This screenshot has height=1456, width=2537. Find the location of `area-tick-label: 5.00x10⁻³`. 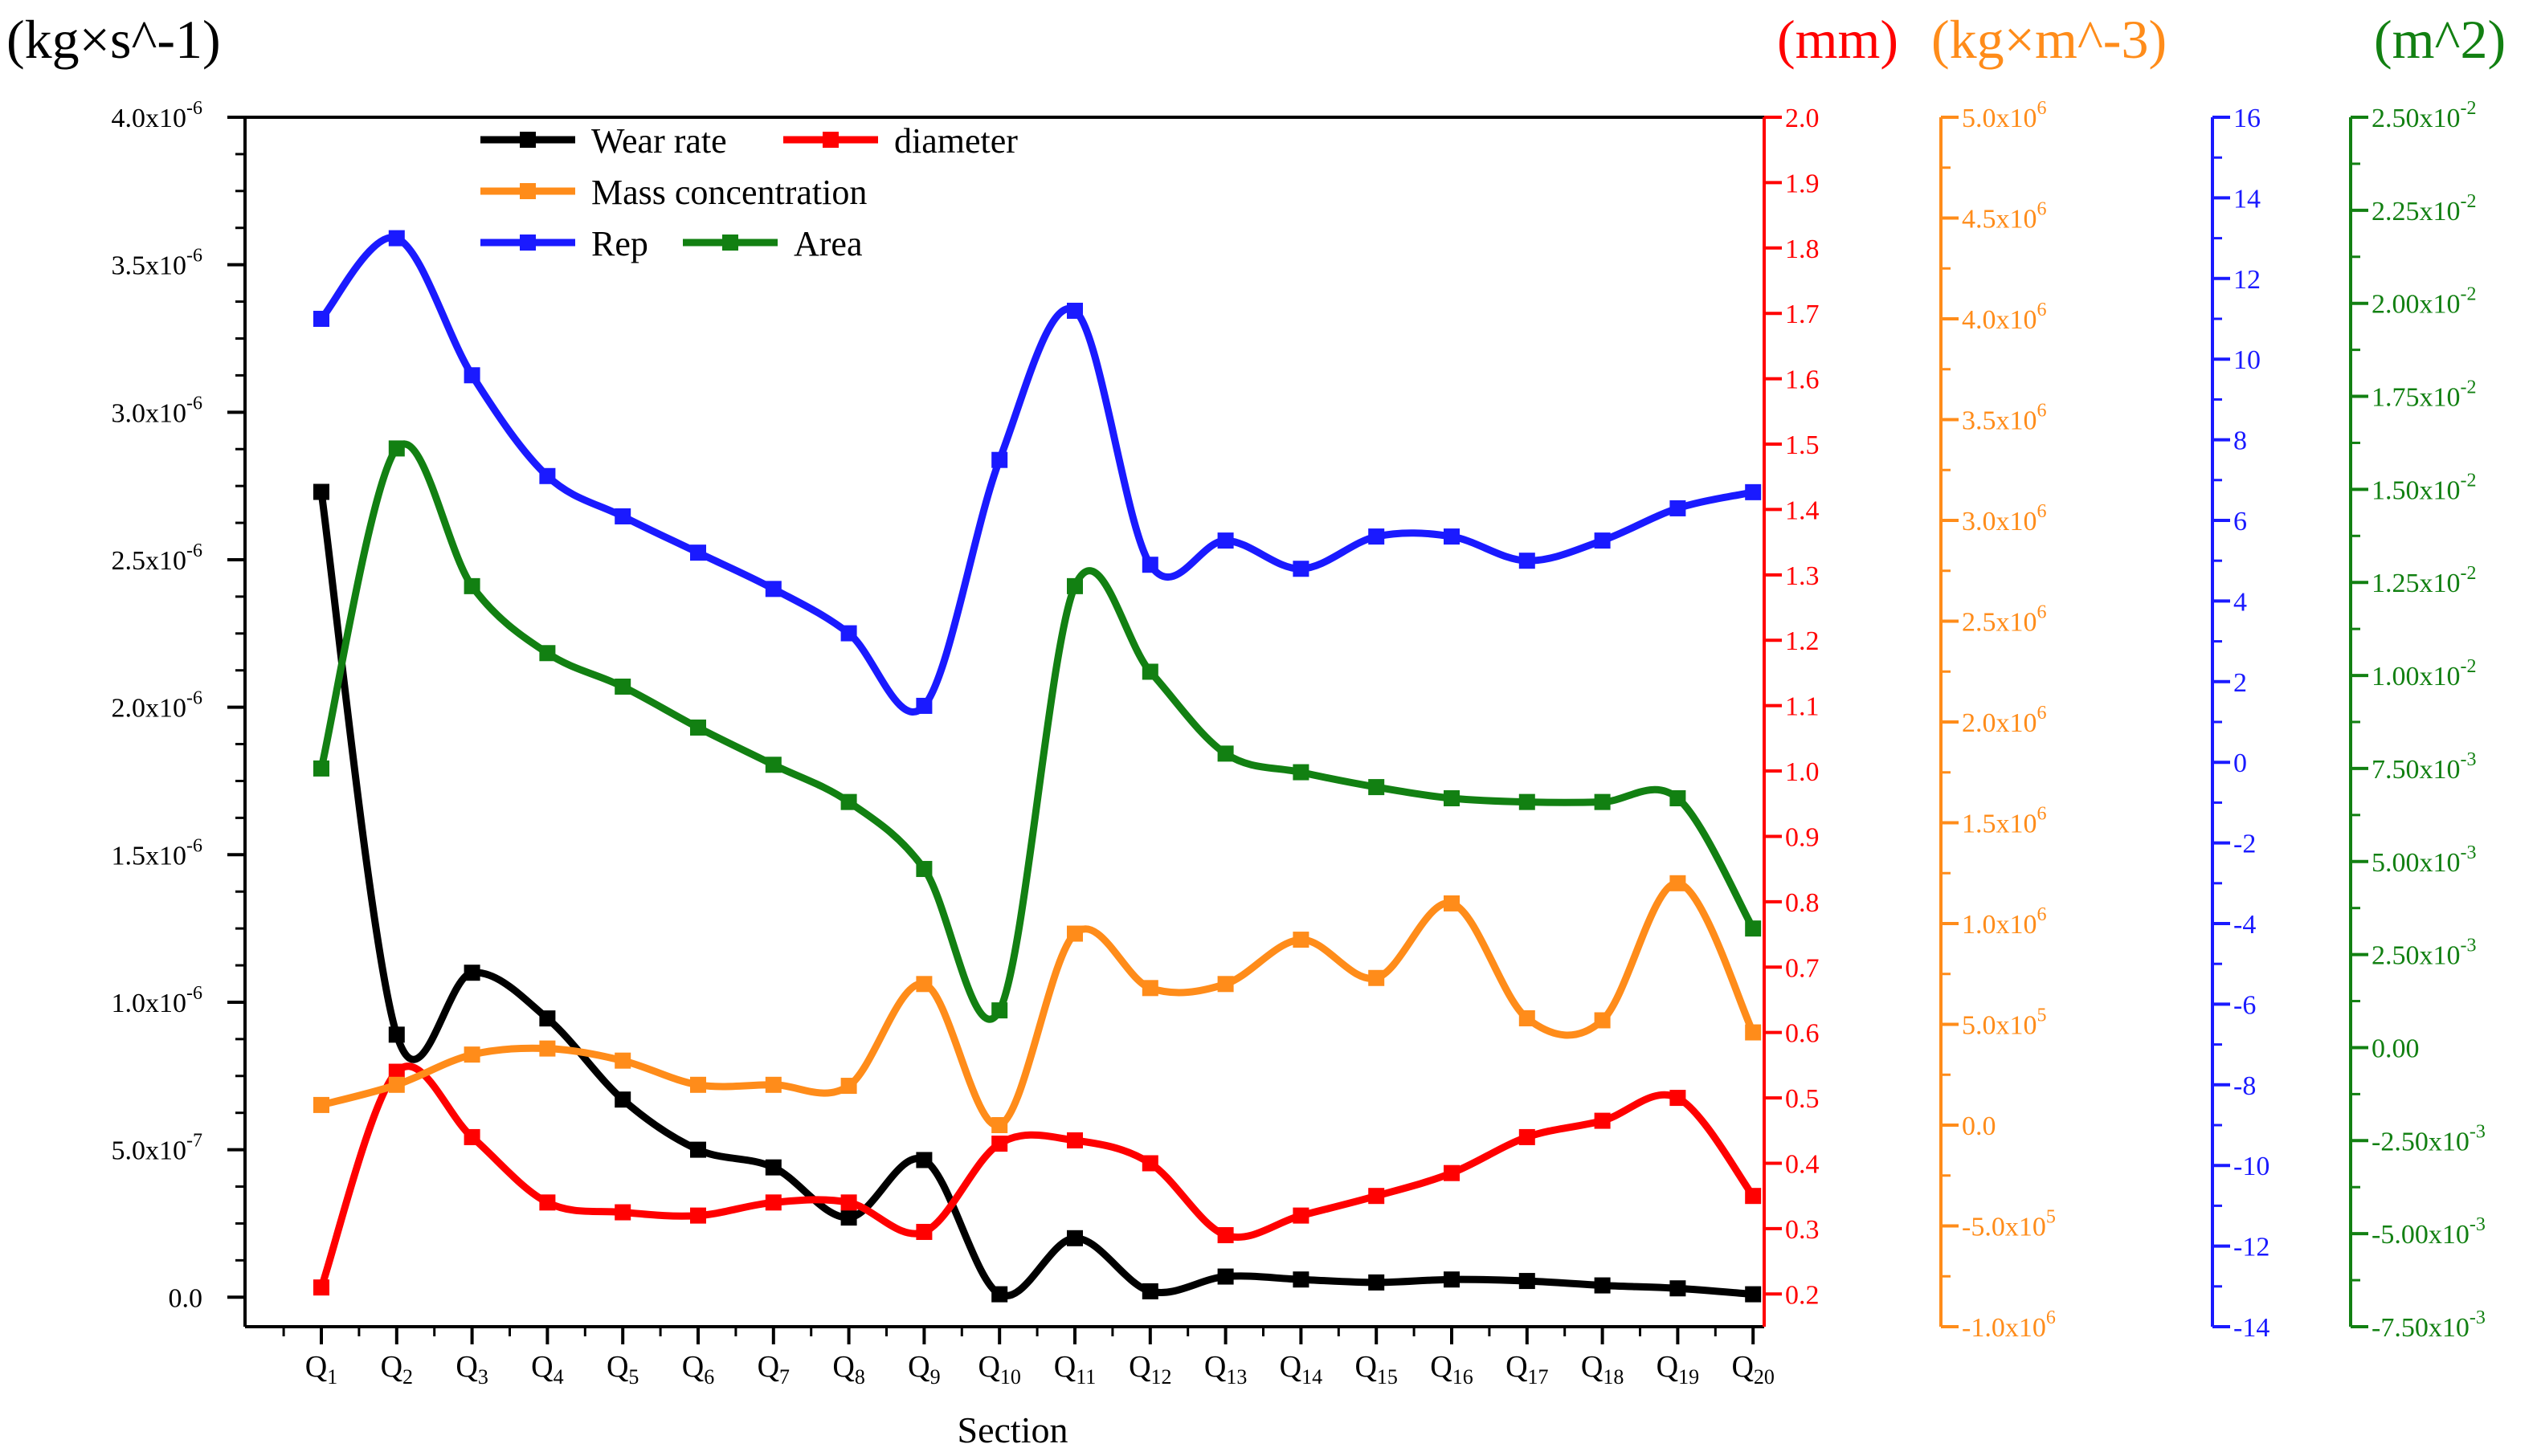

area-tick-label: 5.00x10⁻³ is located at coordinates (2424, 860).